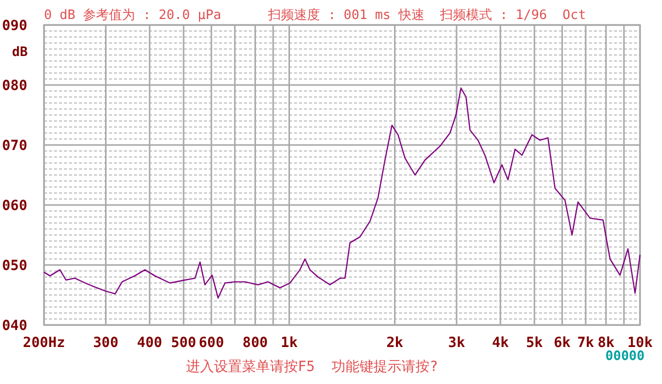 The height and width of the screenshot is (384, 662). Describe the element at coordinates (211, 343) in the screenshot. I see `x-tick-label: 600` at that location.